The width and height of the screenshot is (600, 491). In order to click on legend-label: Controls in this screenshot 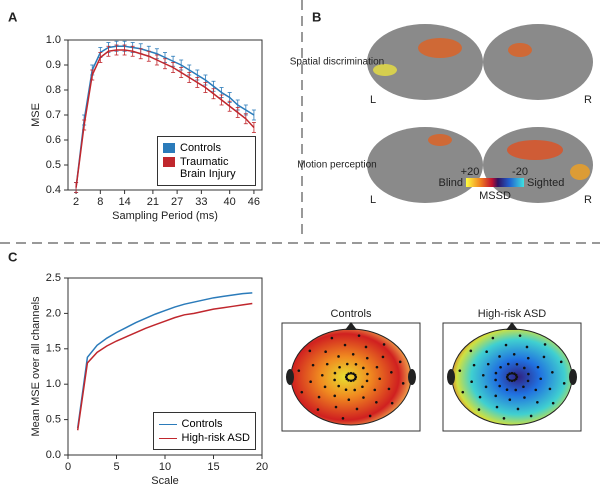, I will do `click(200, 148)`.